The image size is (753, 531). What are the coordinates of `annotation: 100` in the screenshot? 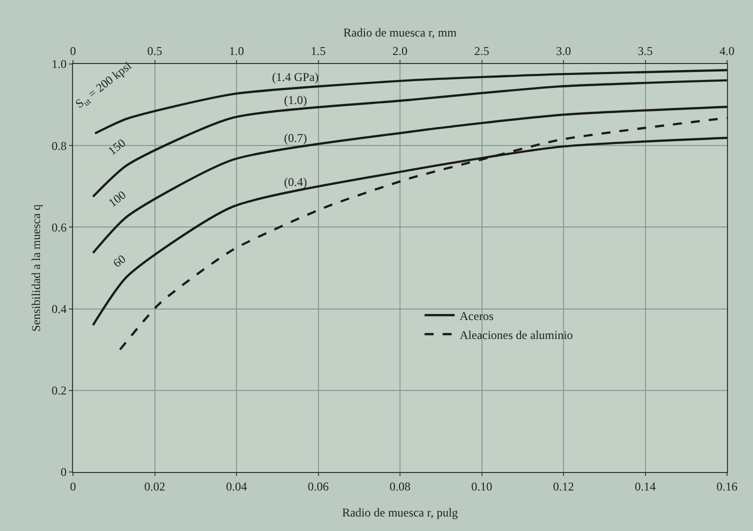 It's located at (117, 199).